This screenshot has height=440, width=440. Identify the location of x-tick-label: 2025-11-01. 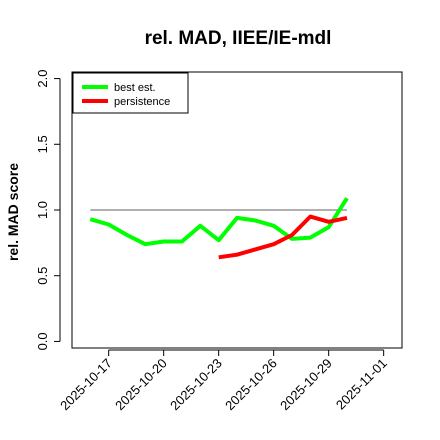
(361, 384).